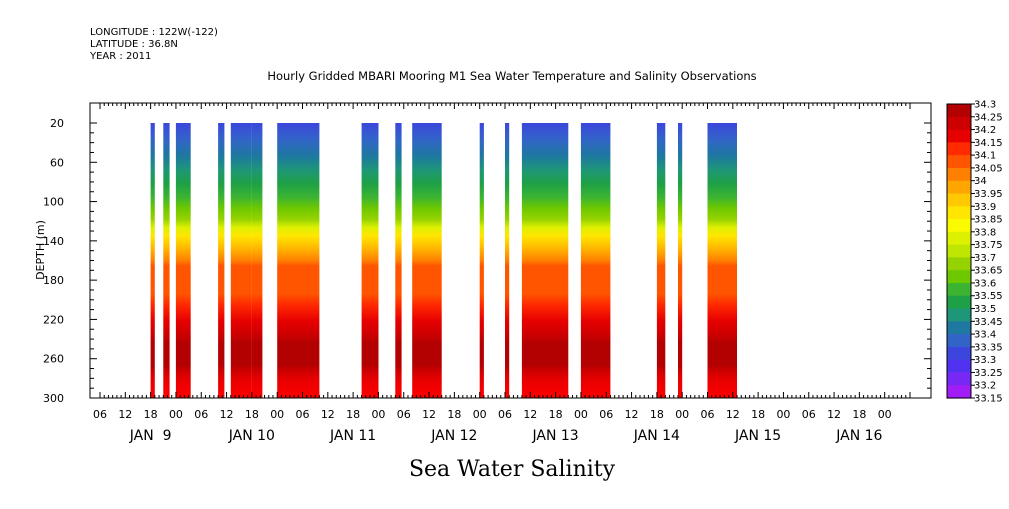 Image resolution: width=1009 pixels, height=509 pixels. I want to click on colorbar-label: 33.6, so click(985, 283).